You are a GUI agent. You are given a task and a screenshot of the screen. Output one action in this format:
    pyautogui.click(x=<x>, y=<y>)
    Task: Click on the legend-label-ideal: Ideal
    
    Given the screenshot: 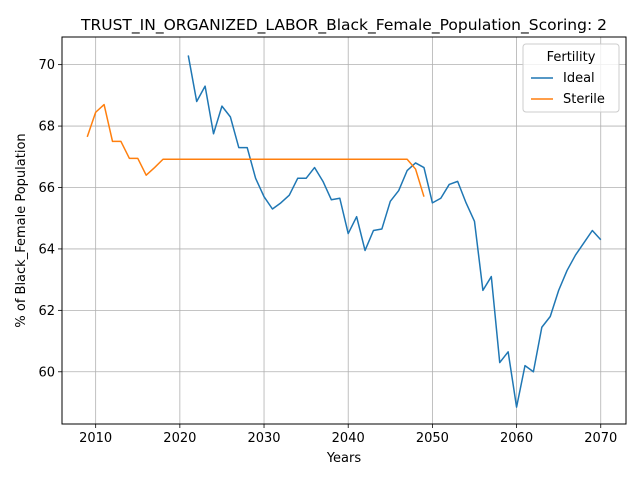 What is the action you would take?
    pyautogui.click(x=579, y=78)
    